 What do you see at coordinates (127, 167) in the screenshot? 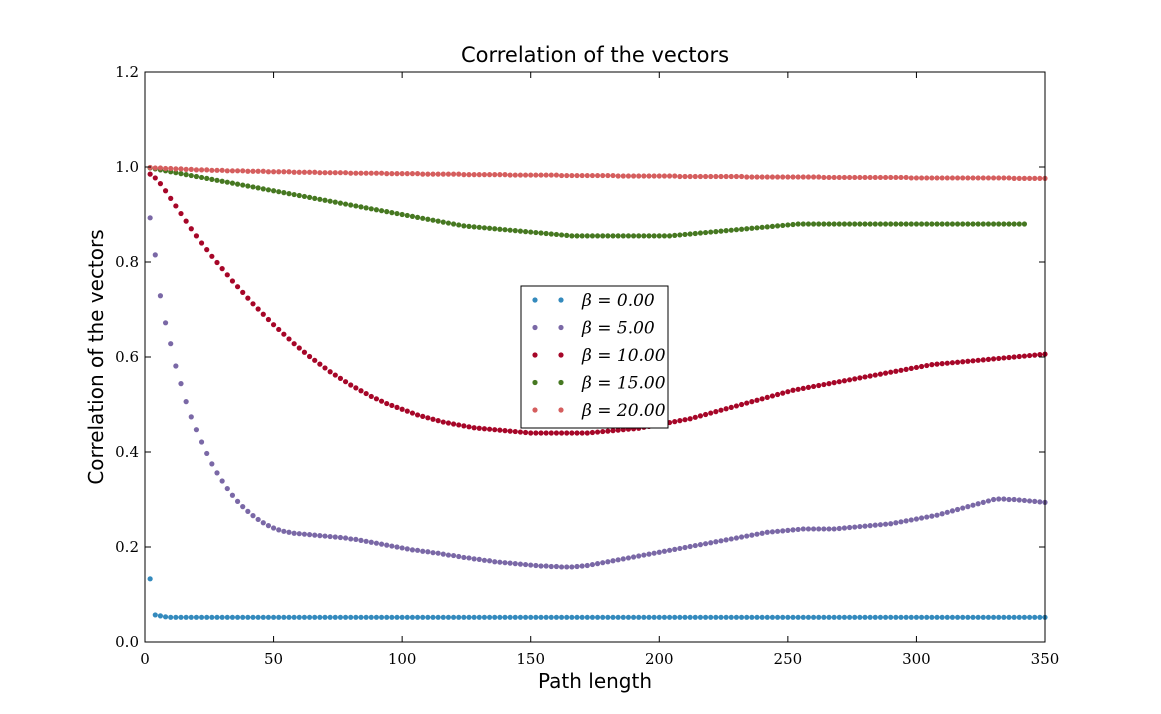
I see `y-tick-label: 1.0` at bounding box center [127, 167].